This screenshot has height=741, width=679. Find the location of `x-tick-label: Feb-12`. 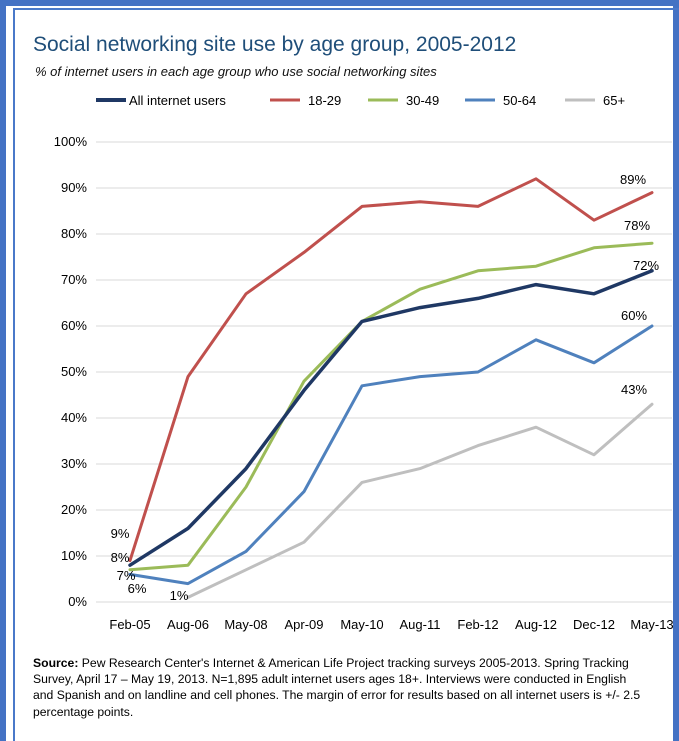

x-tick-label: Feb-12 is located at coordinates (477, 624).